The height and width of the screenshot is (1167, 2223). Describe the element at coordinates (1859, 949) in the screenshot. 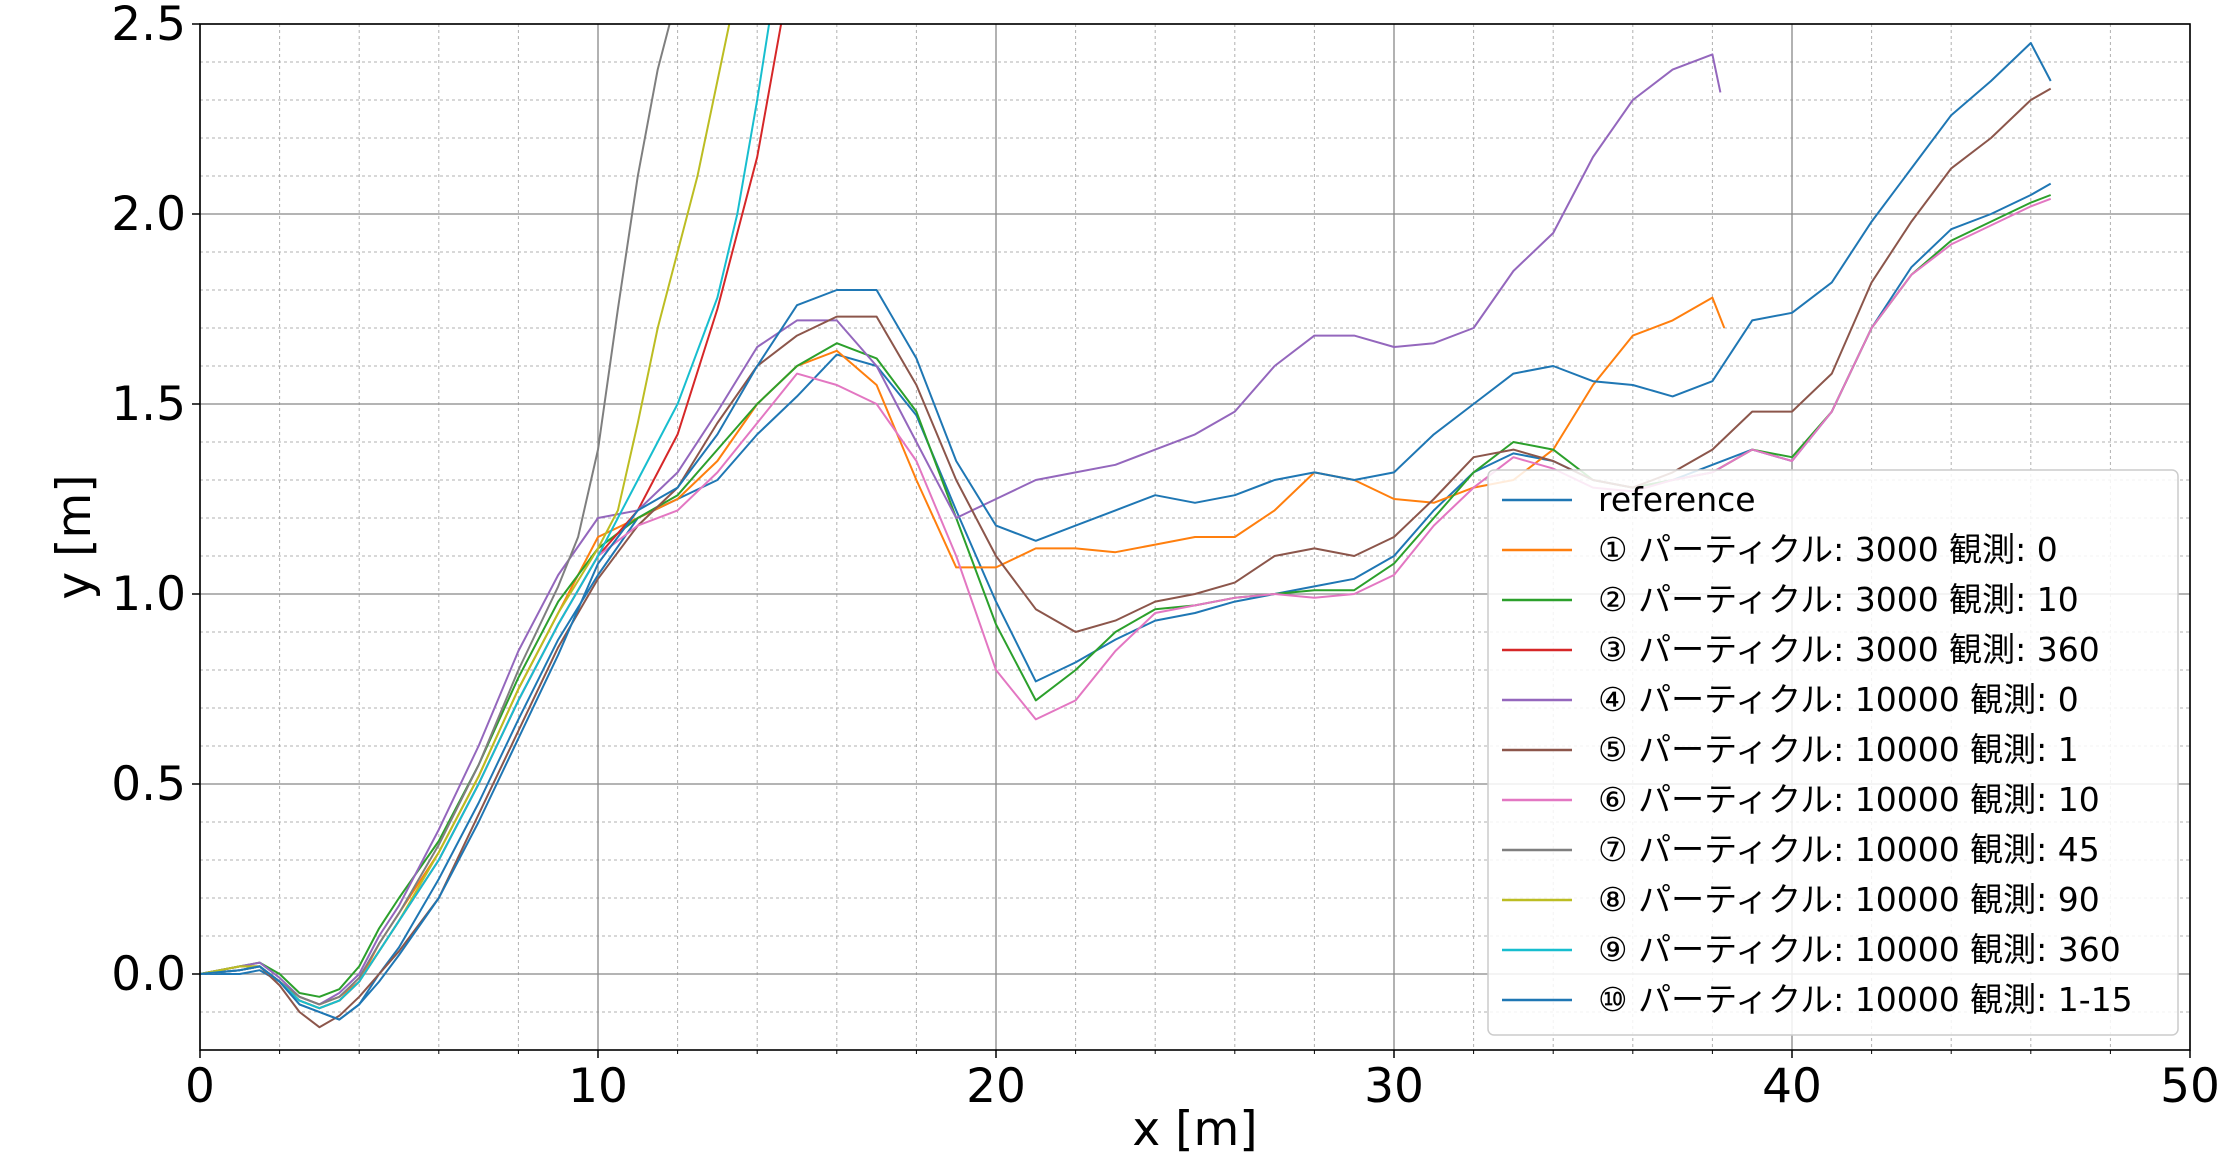

I see `legend-entry-label: ⑨ パーティクル: 10000 観測: 360` at that location.